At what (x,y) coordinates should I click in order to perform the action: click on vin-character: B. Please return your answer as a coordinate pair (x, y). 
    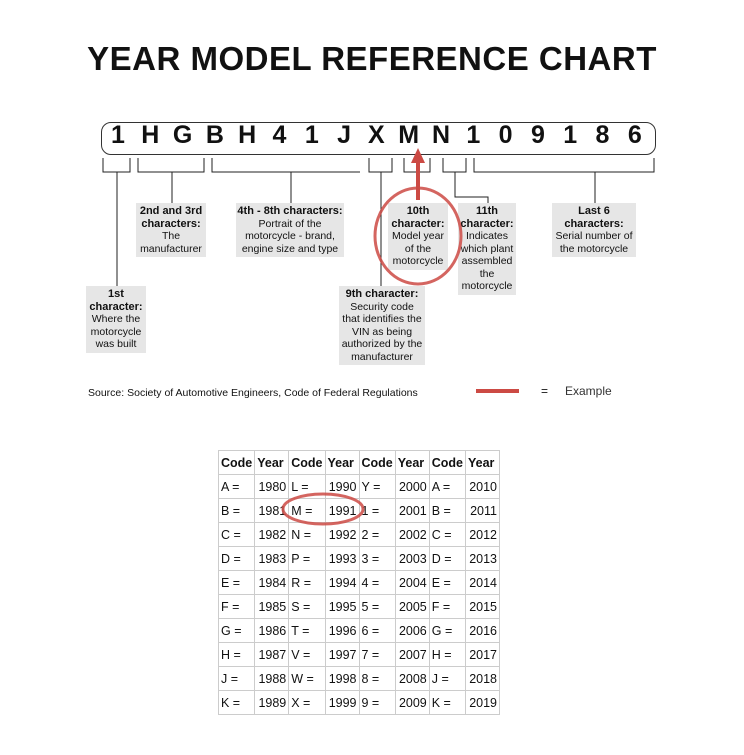
    Looking at the image, I should click on (214, 135).